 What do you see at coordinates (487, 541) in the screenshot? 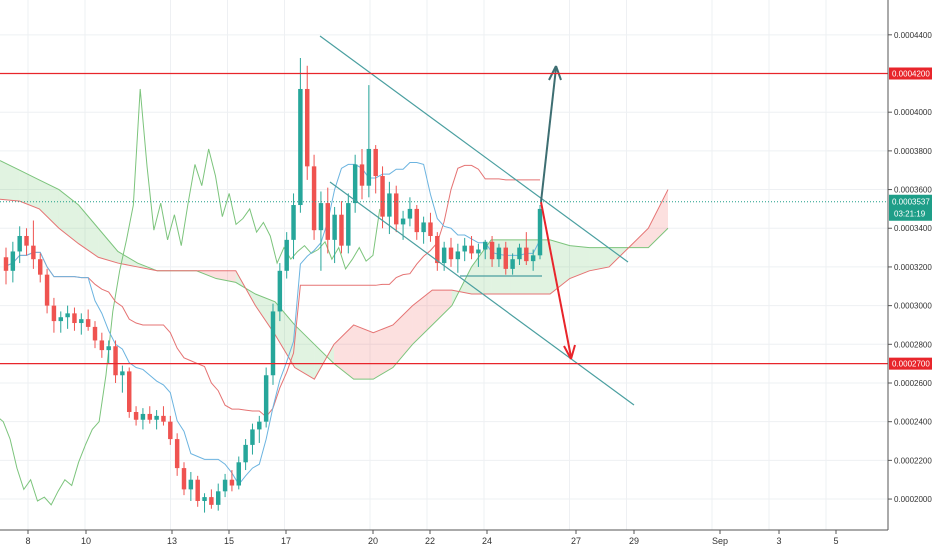
I see `x-tick-label: 24` at bounding box center [487, 541].